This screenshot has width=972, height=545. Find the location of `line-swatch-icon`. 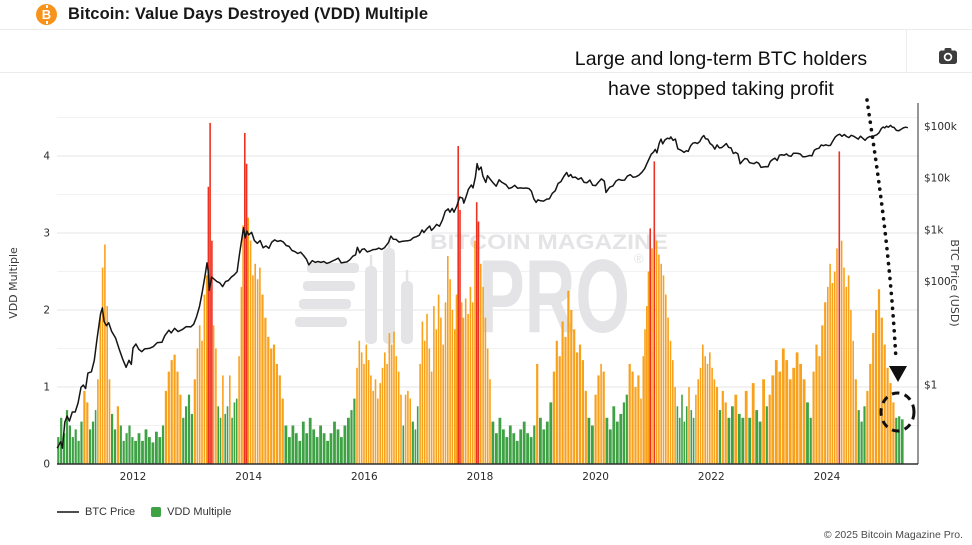

line-swatch-icon is located at coordinates (68, 512).